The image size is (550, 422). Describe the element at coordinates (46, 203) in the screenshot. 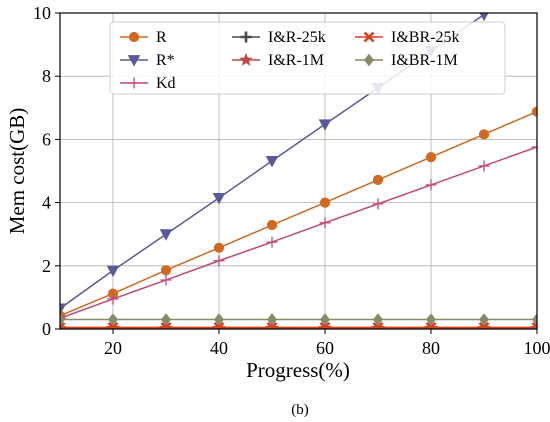

I see `y-tick-label: 4` at that location.